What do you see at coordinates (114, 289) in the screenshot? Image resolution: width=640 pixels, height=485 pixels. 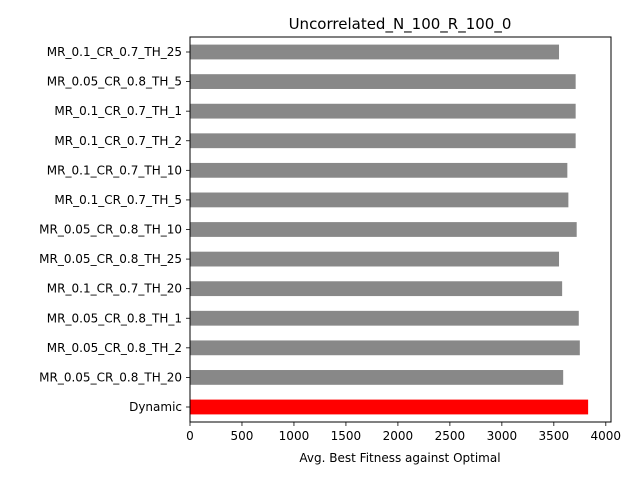 I see `y-tick-label: MR_0.1_CR_0.7_TH_20` at bounding box center [114, 289].